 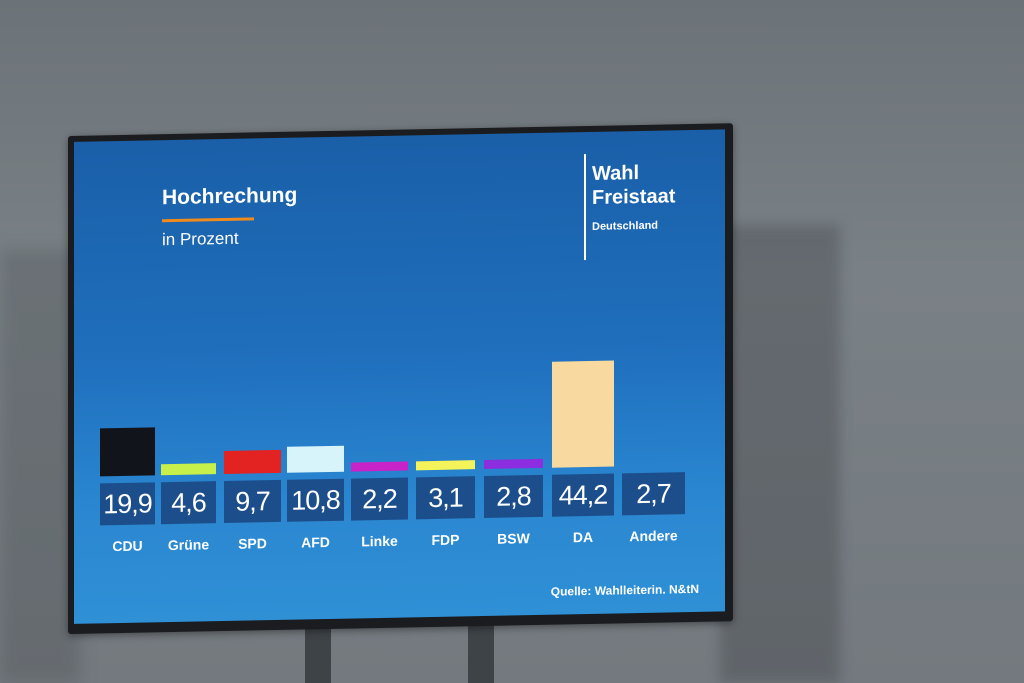 What do you see at coordinates (616, 173) in the screenshot?
I see `brand-line-1: Wahl` at bounding box center [616, 173].